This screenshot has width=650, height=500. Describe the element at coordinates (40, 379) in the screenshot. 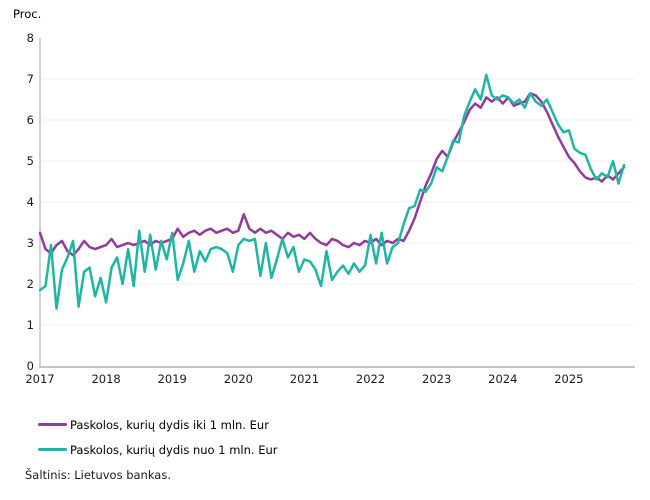

I see `x-tick-label-2017: 2017` at that location.